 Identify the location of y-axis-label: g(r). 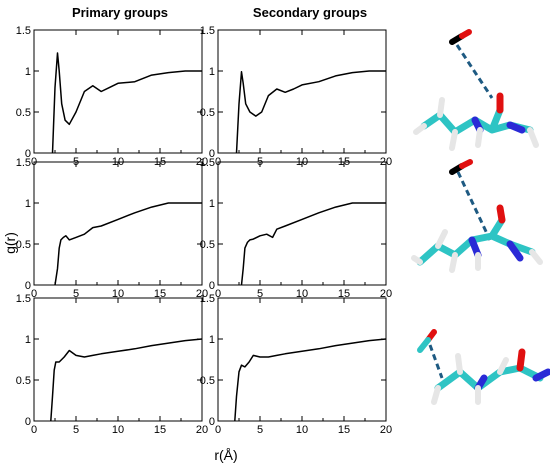
(10, 243).